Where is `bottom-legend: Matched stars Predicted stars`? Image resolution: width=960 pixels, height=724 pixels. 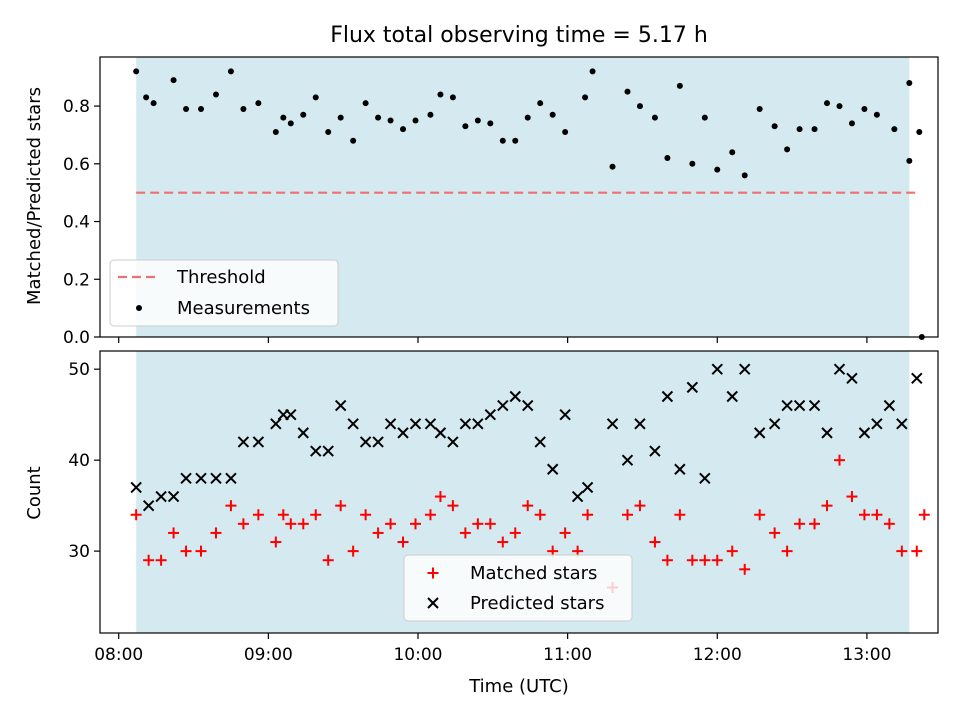 bottom-legend: Matched stars Predicted stars is located at coordinates (518, 588).